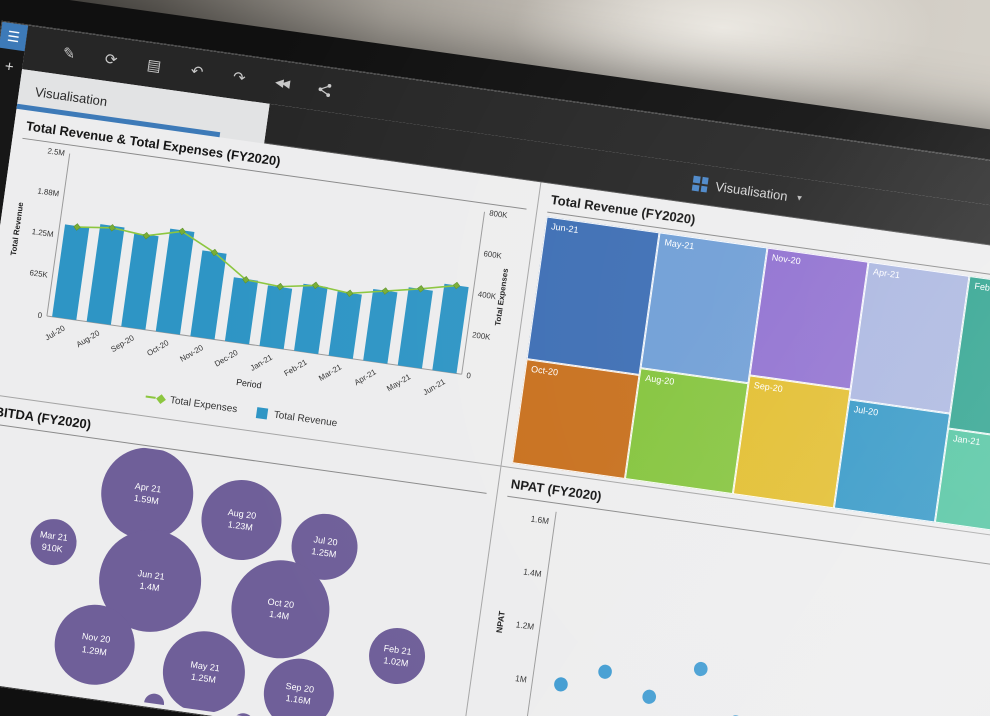 The height and width of the screenshot is (716, 990). I want to click on bubble-May-21: May 21 1.25M, so click(204, 671).